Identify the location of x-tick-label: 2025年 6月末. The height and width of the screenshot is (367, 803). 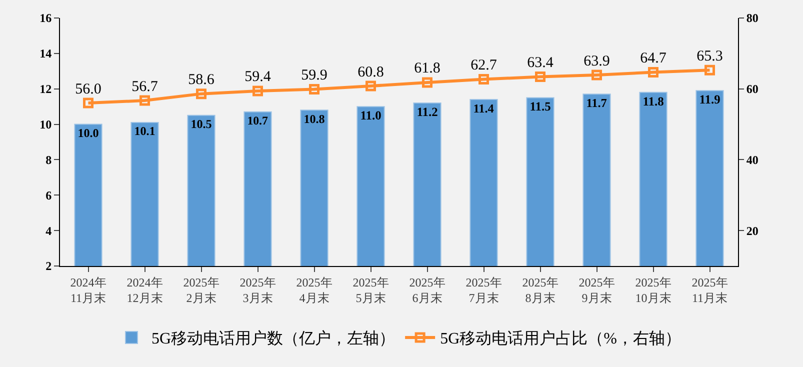
(427, 290).